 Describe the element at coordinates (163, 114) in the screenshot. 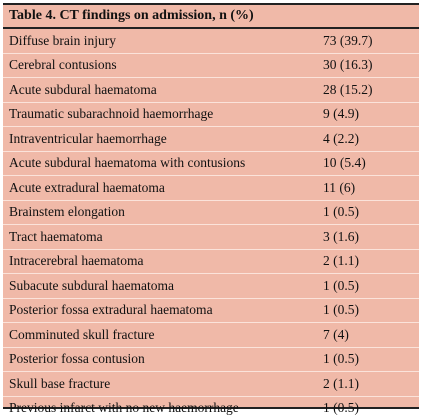

I see `finding-label: Traumatic subarachnoid haemorrhage` at that location.